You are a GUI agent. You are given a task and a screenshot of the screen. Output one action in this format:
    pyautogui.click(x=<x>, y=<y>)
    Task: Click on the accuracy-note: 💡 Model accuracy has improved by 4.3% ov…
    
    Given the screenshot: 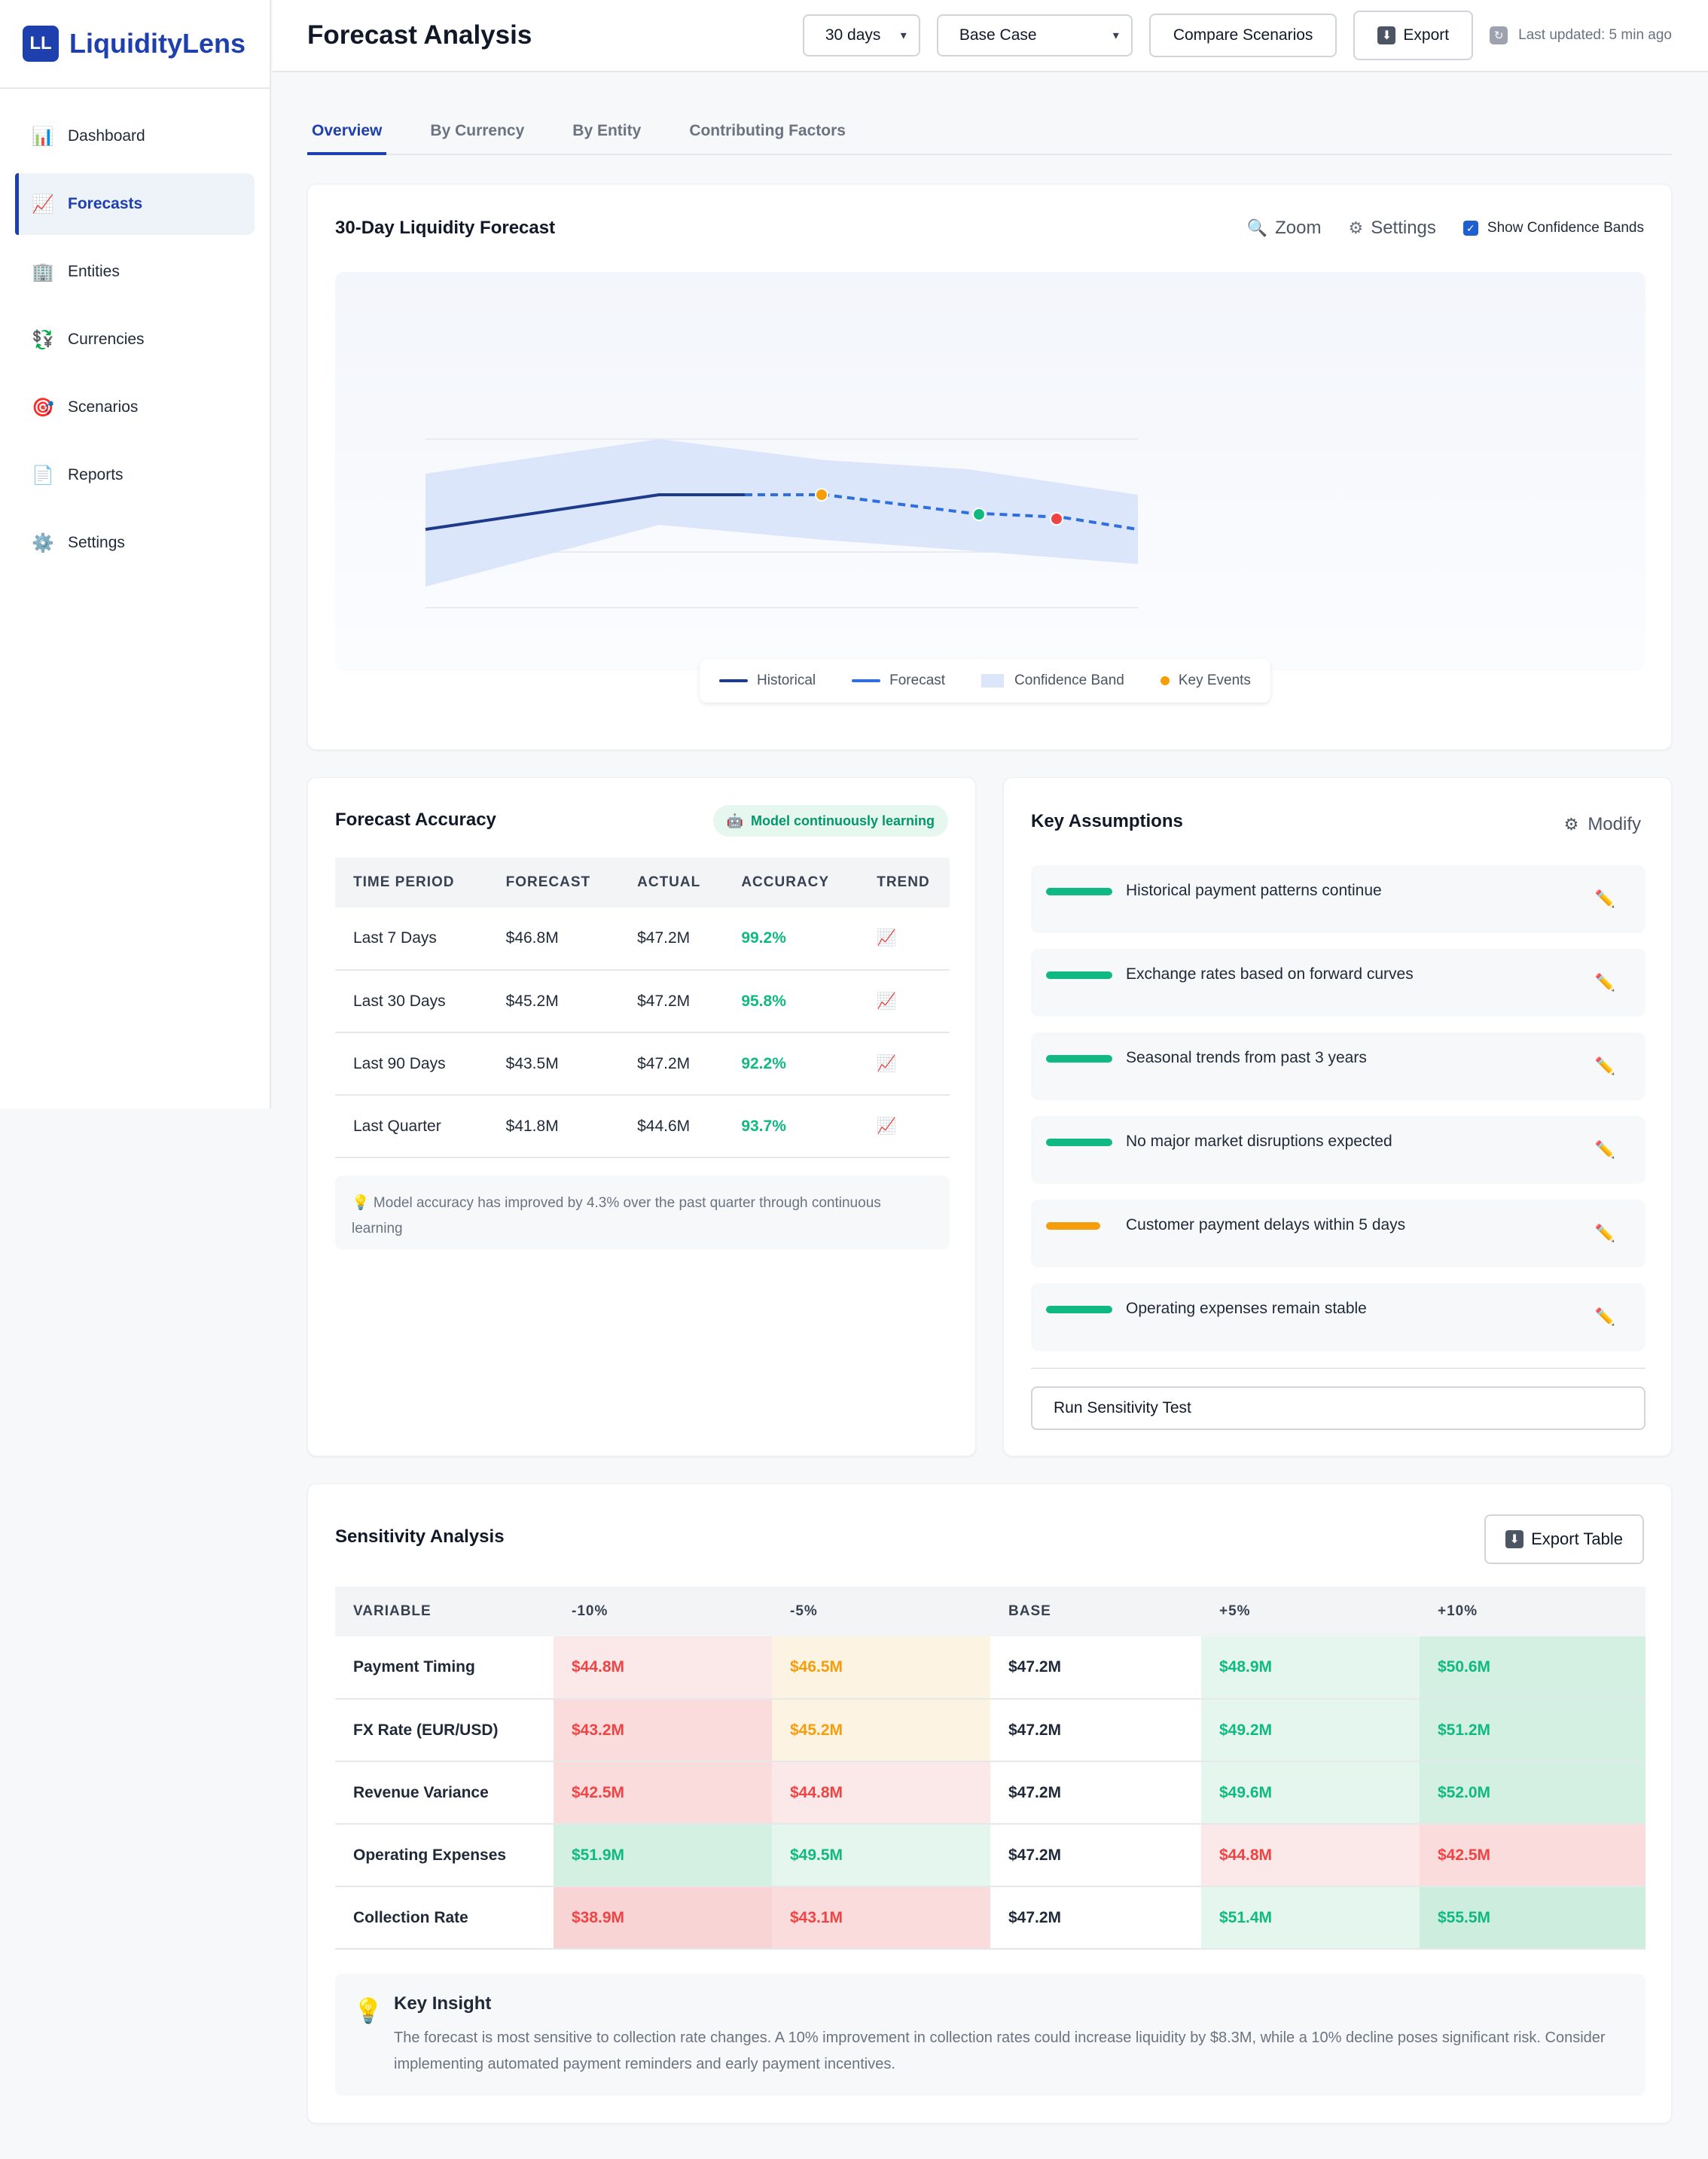 What is the action you would take?
    pyautogui.click(x=642, y=1212)
    